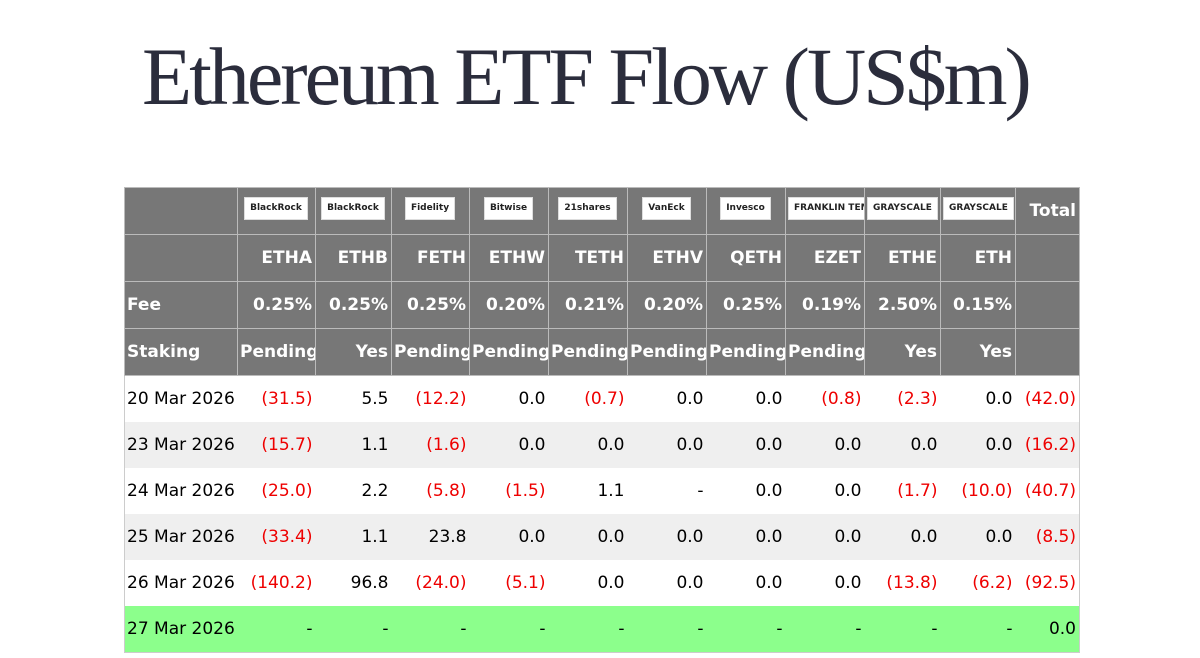 The height and width of the screenshot is (658, 1200). I want to click on issuer-logo: VanEck, so click(666, 208).